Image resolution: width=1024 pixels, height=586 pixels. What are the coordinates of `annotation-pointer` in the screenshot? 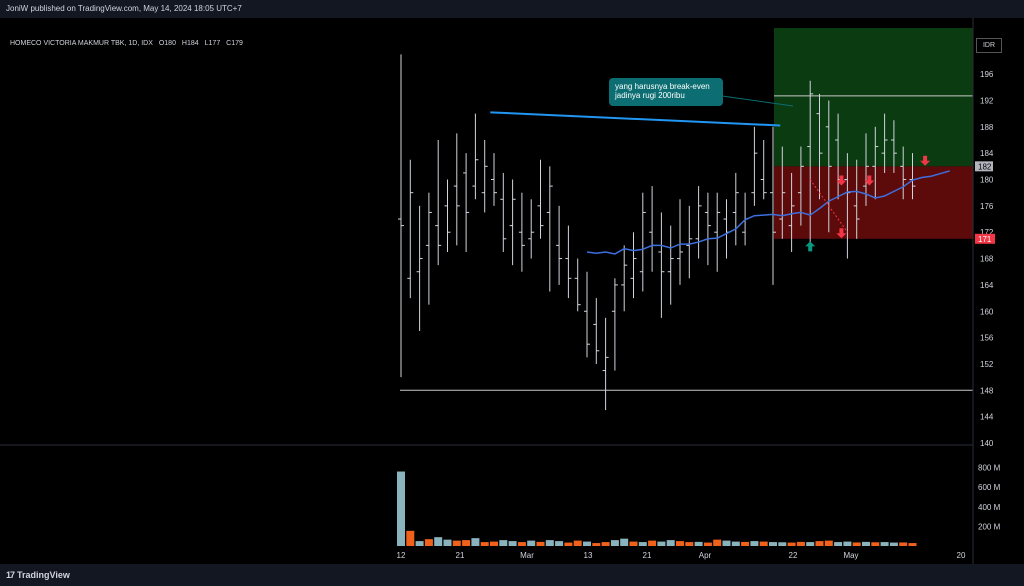 It's located at (757, 101).